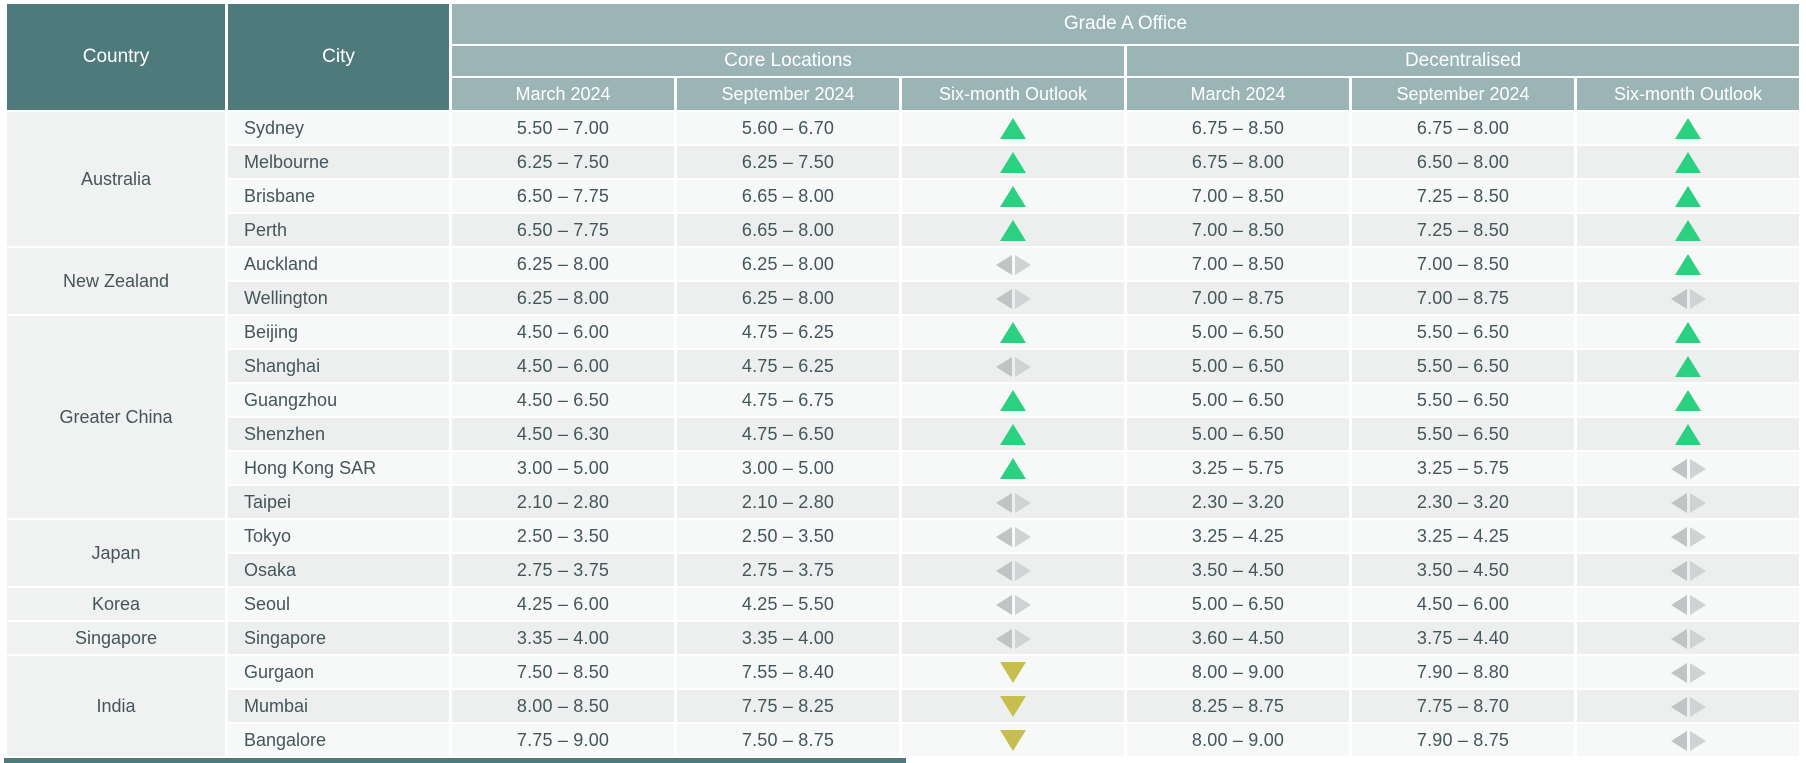  What do you see at coordinates (338, 502) in the screenshot?
I see `city-cell: Taipei` at bounding box center [338, 502].